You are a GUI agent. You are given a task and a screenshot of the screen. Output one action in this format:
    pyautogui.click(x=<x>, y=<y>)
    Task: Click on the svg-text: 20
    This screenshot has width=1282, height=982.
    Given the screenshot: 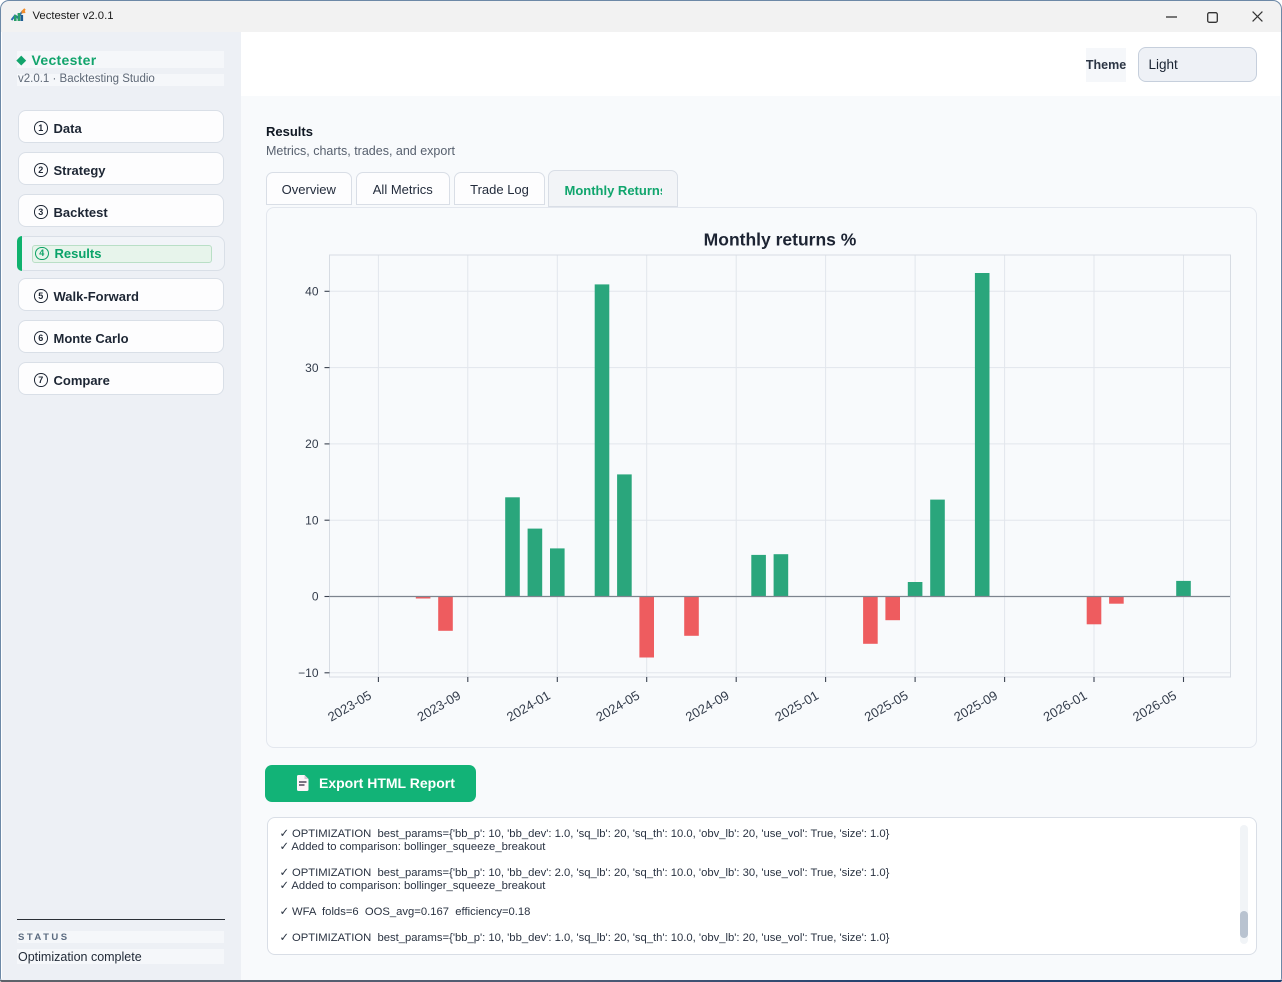 What is the action you would take?
    pyautogui.click(x=312, y=444)
    